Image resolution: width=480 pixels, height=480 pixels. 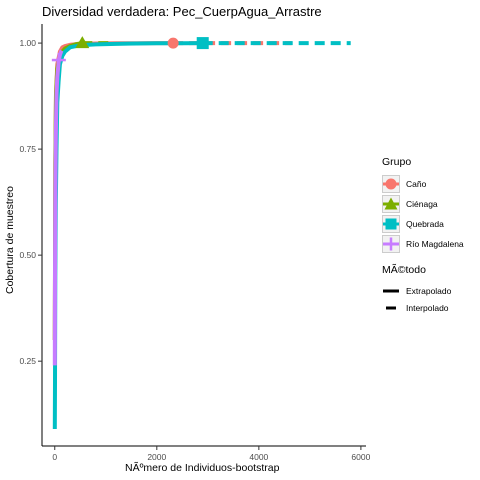 What do you see at coordinates (202, 43) in the screenshot?
I see `series-point-quebrada` at bounding box center [202, 43].